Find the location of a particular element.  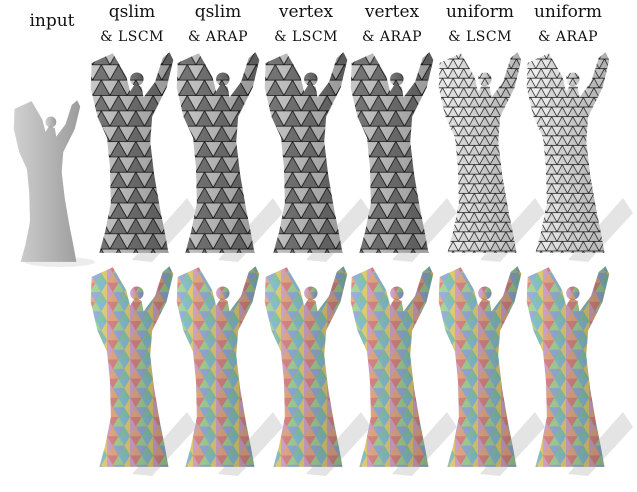

input-statue is located at coordinates (54, 183).